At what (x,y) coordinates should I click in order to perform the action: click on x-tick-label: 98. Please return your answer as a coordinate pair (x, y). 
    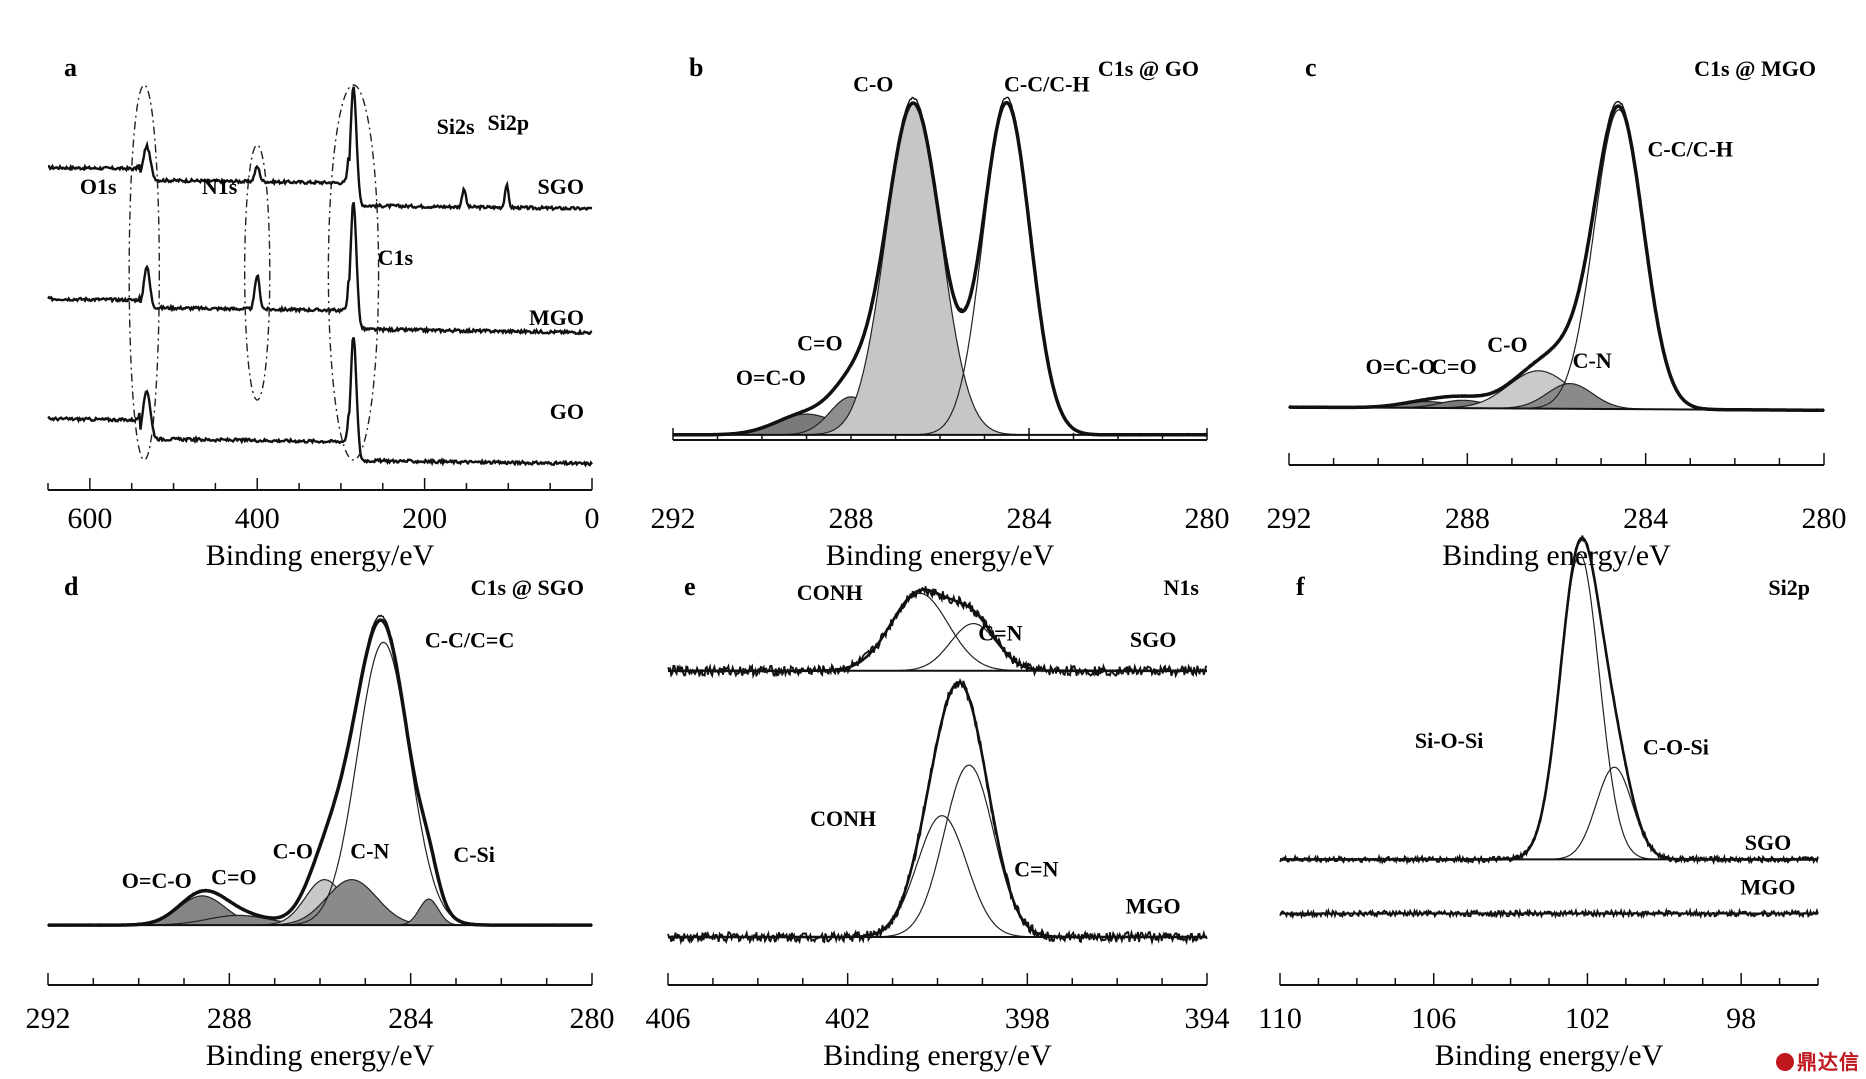
    Looking at the image, I should click on (1741, 1018).